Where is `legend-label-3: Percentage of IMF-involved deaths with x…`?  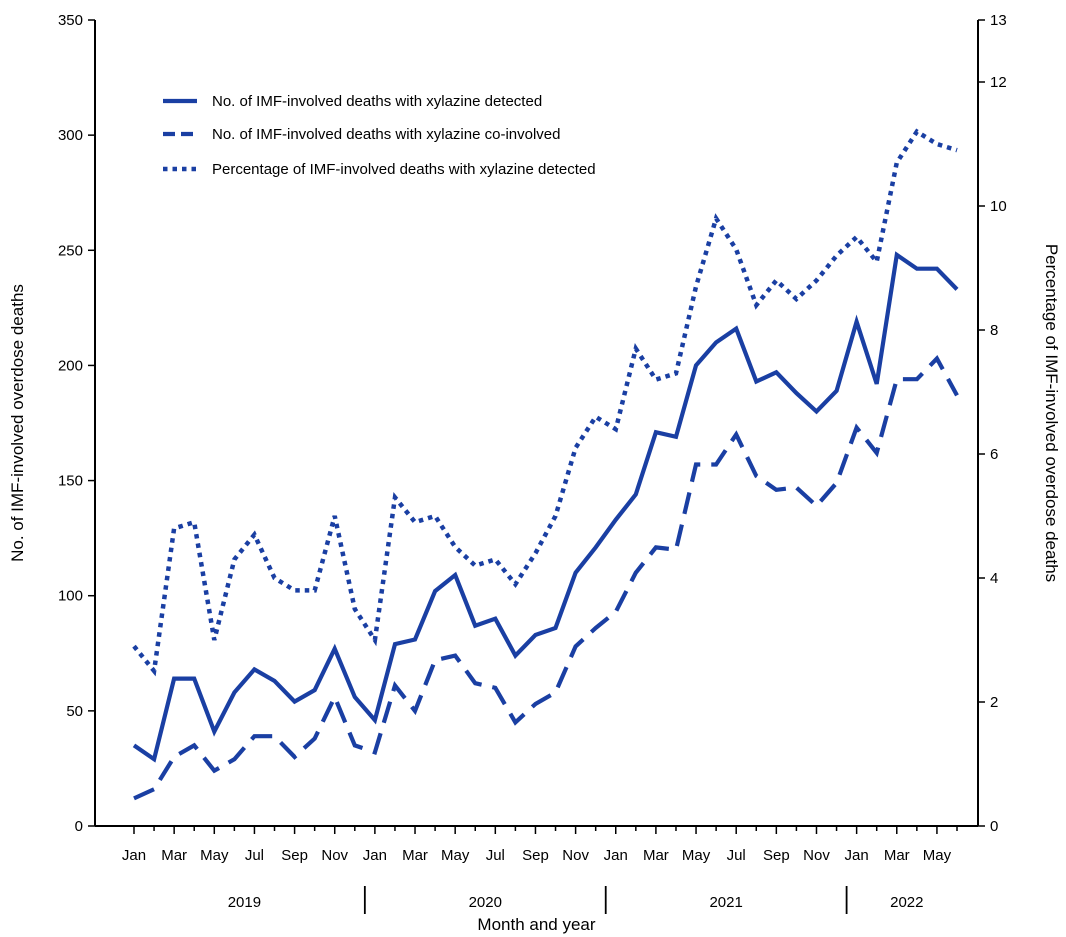
legend-label-3: Percentage of IMF-involved deaths with x… is located at coordinates (404, 169).